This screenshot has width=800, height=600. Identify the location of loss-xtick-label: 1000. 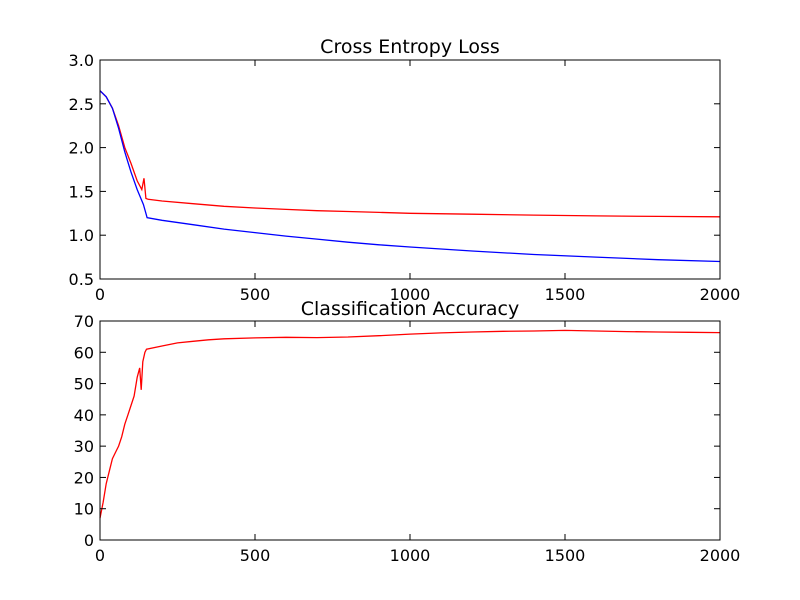
(410, 294).